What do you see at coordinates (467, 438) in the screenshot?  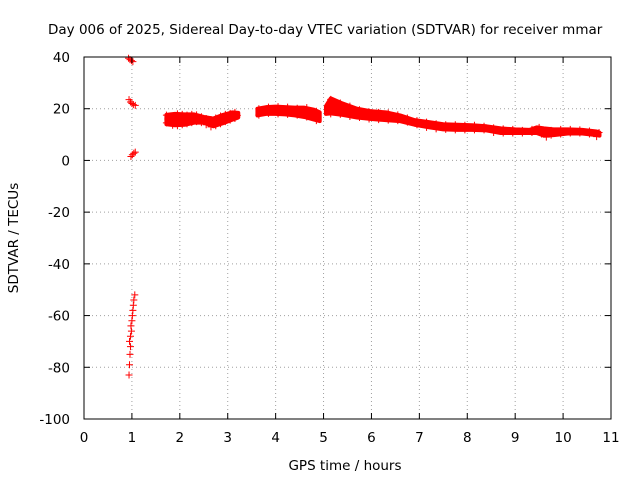 I see `x-tick-label: 8` at bounding box center [467, 438].